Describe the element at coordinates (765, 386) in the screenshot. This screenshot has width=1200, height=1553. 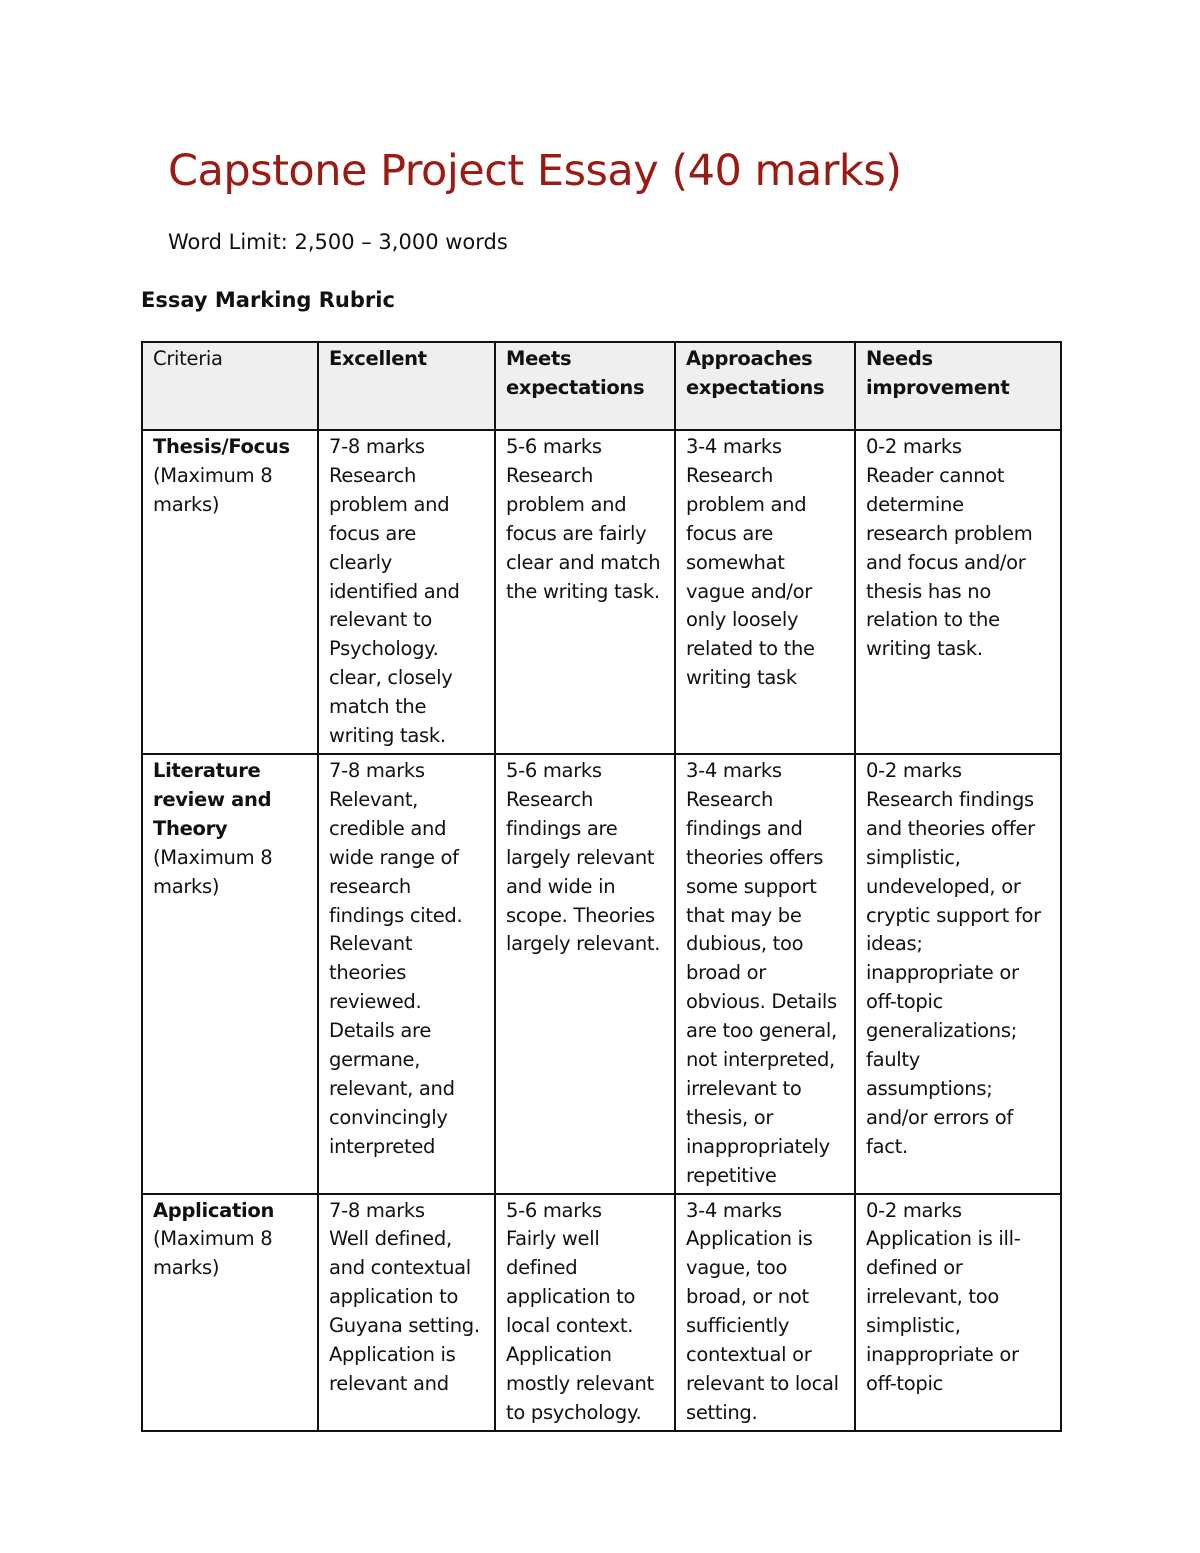
I see `header-approaches: Approaches expectations` at that location.